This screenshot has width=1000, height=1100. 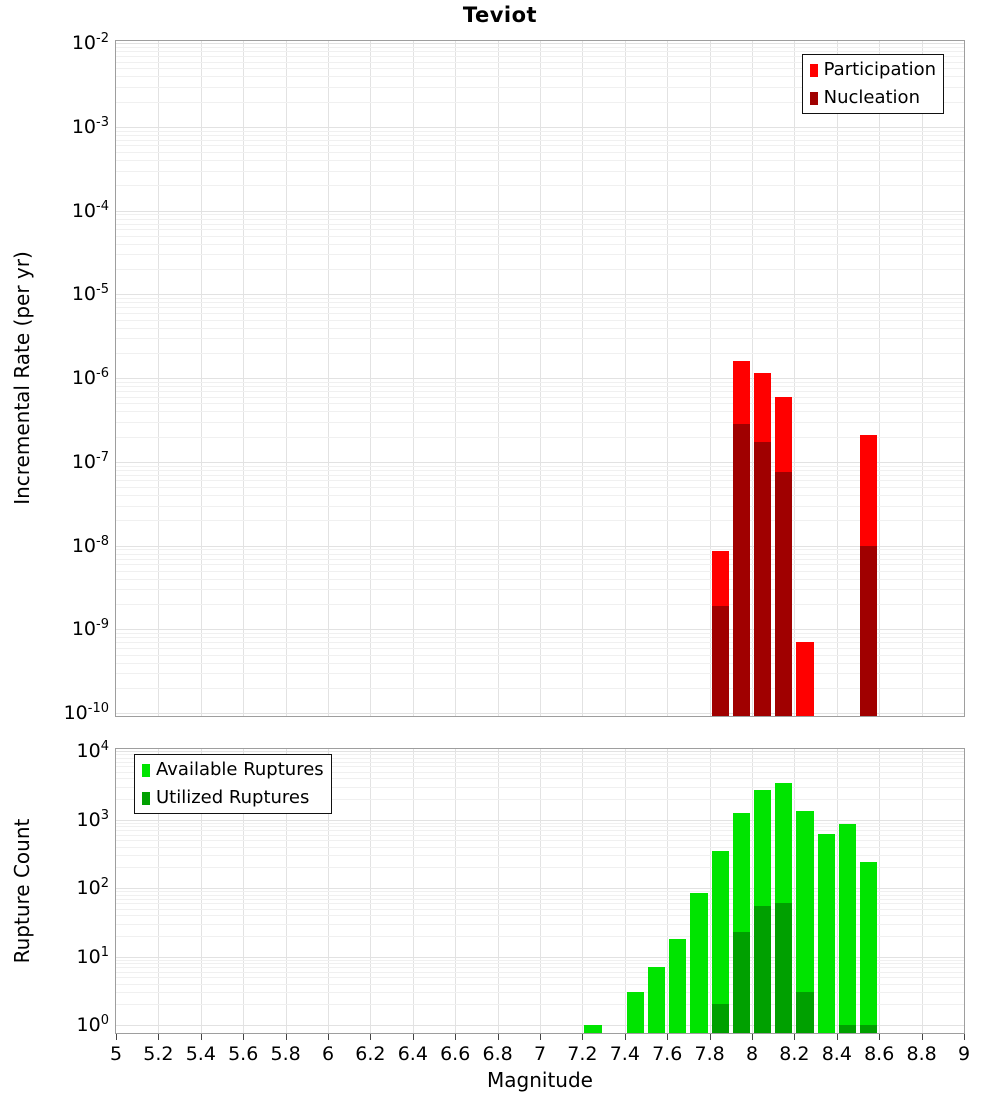 I want to click on legend-item-available-ruptures: Available Ruptures, so click(x=233, y=770).